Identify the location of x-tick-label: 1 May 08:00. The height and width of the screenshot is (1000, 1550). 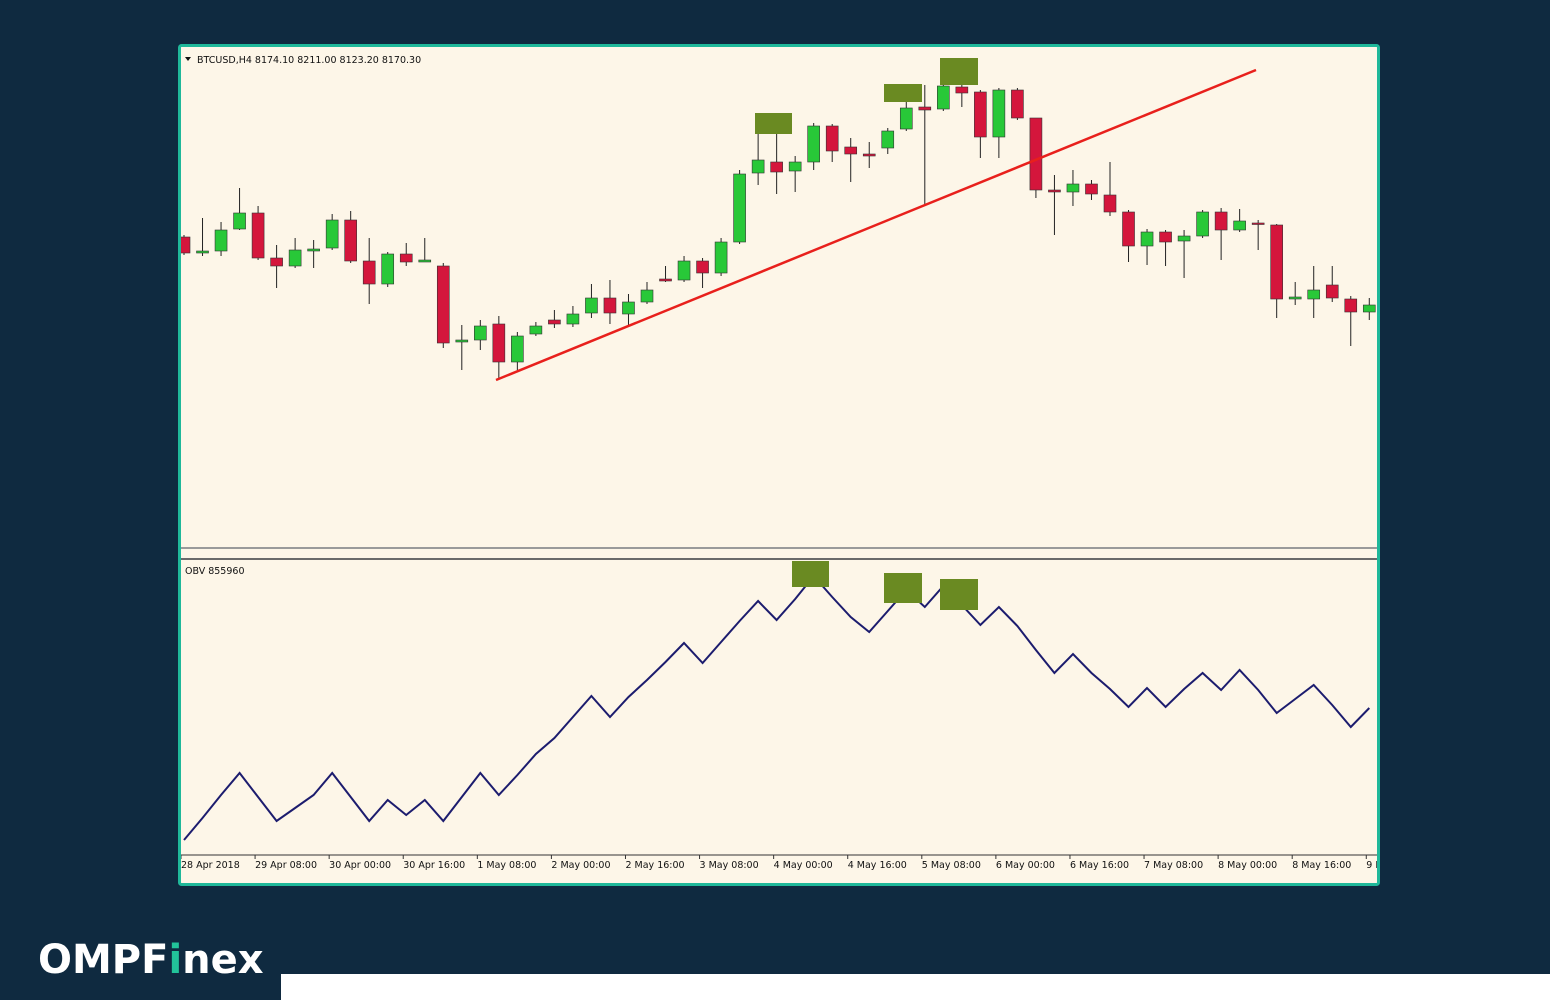
(506, 865).